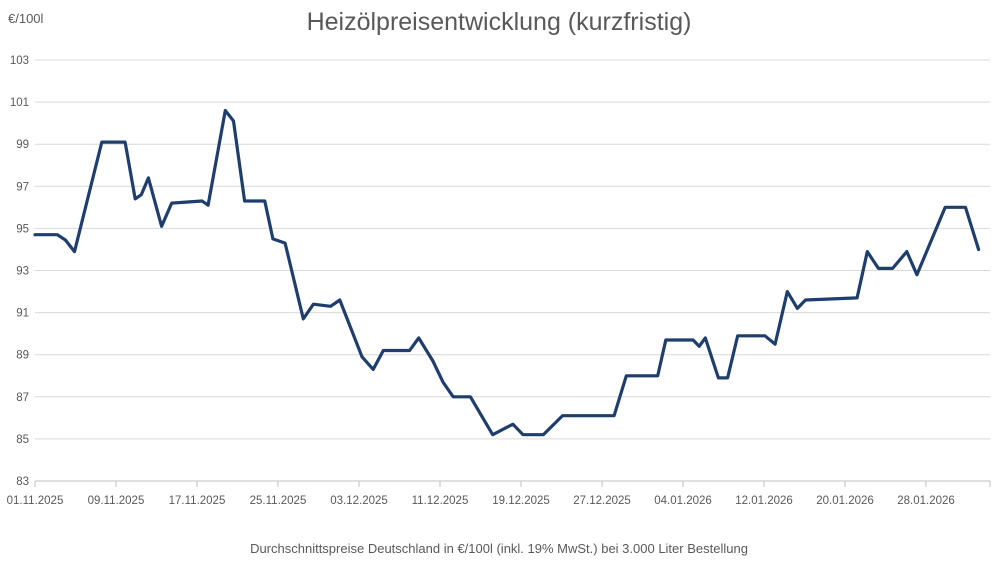 Image resolution: width=998 pixels, height=577 pixels. What do you see at coordinates (116, 501) in the screenshot?
I see `x-axis-tick-label: 09.11.2025` at bounding box center [116, 501].